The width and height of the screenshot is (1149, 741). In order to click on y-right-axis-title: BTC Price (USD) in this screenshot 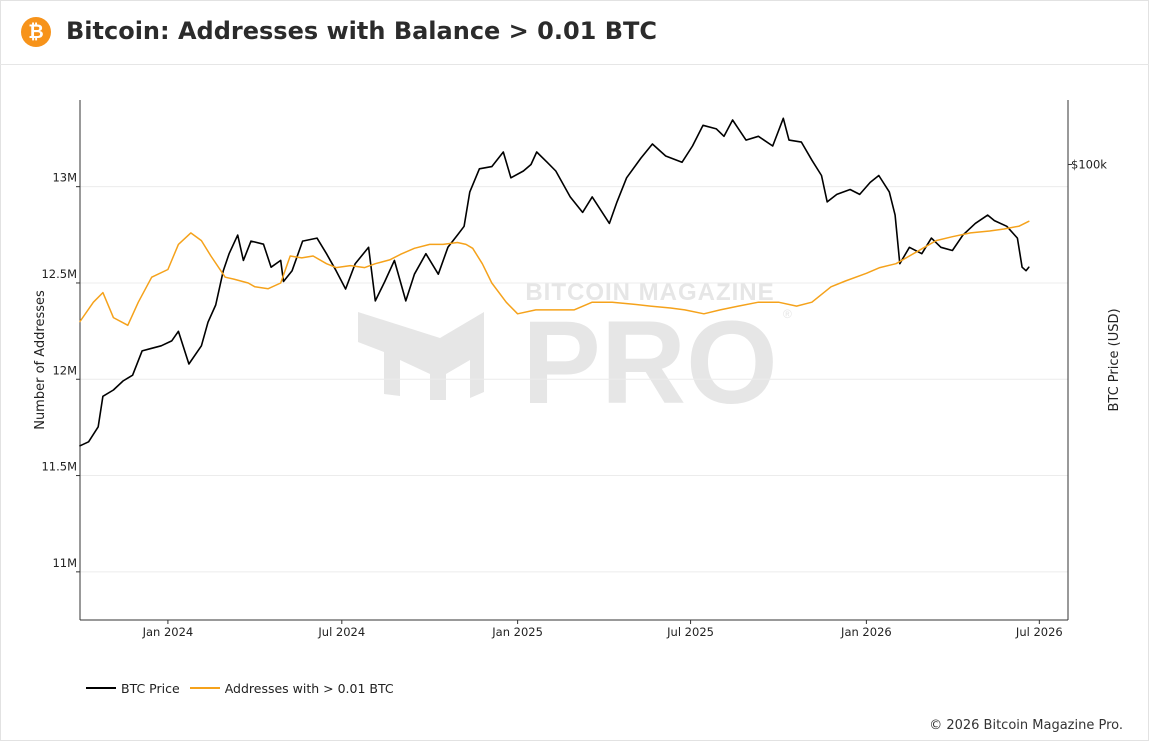, I will do `click(1114, 359)`.